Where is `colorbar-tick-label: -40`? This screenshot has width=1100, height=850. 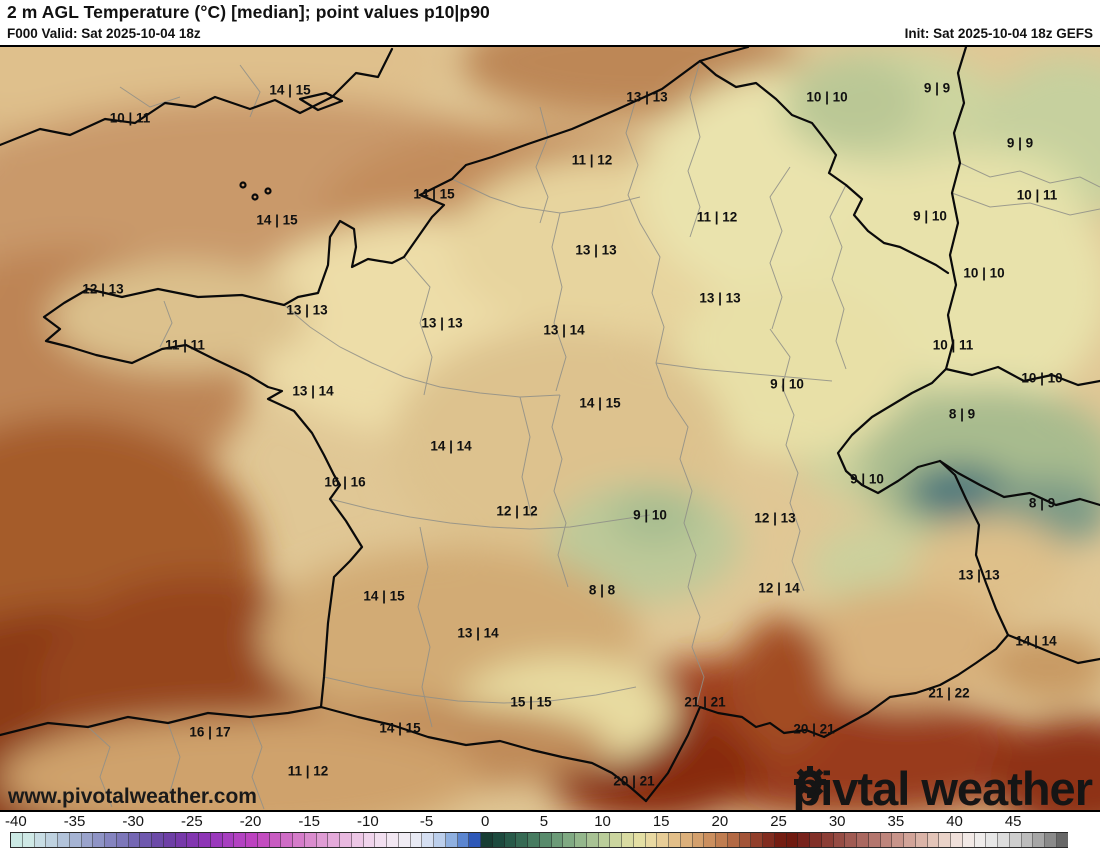
colorbar-tick-label: -40 is located at coordinates (16, 821).